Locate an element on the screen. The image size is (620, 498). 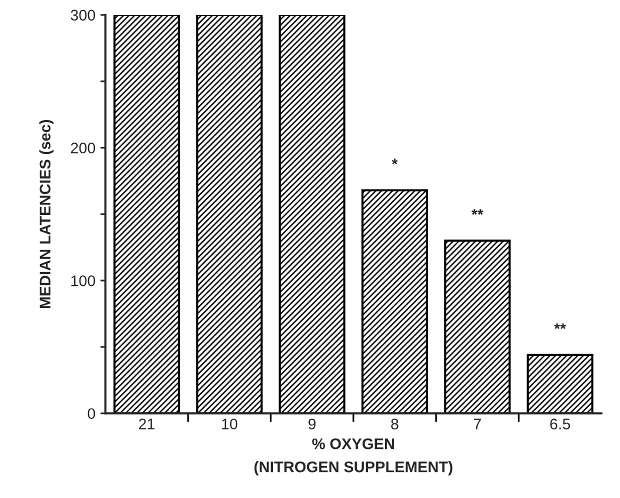
x-tick-label: 9 is located at coordinates (312, 424).